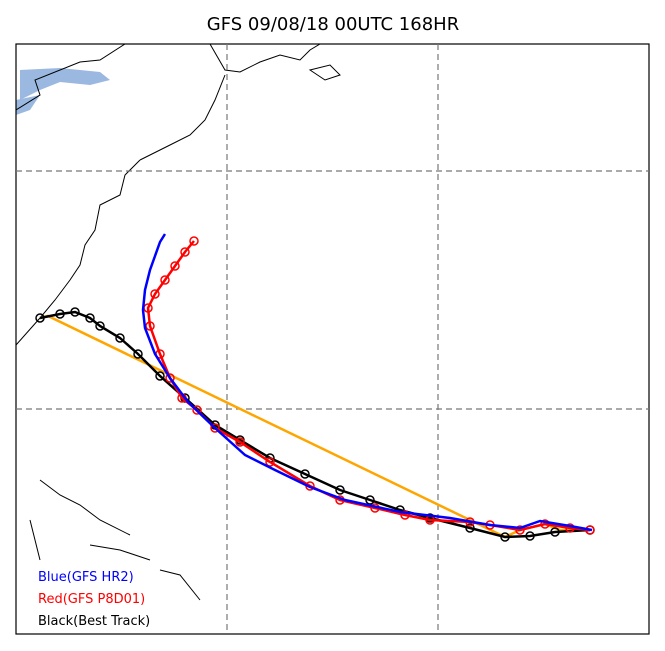 The height and width of the screenshot is (651, 665). I want to click on border, so click(71, 77).